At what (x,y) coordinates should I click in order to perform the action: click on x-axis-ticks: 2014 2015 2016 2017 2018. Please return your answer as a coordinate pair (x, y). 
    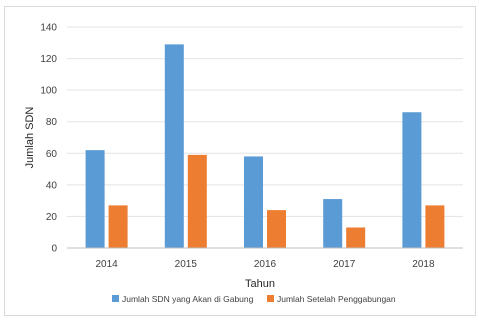
    Looking at the image, I should click on (264, 264).